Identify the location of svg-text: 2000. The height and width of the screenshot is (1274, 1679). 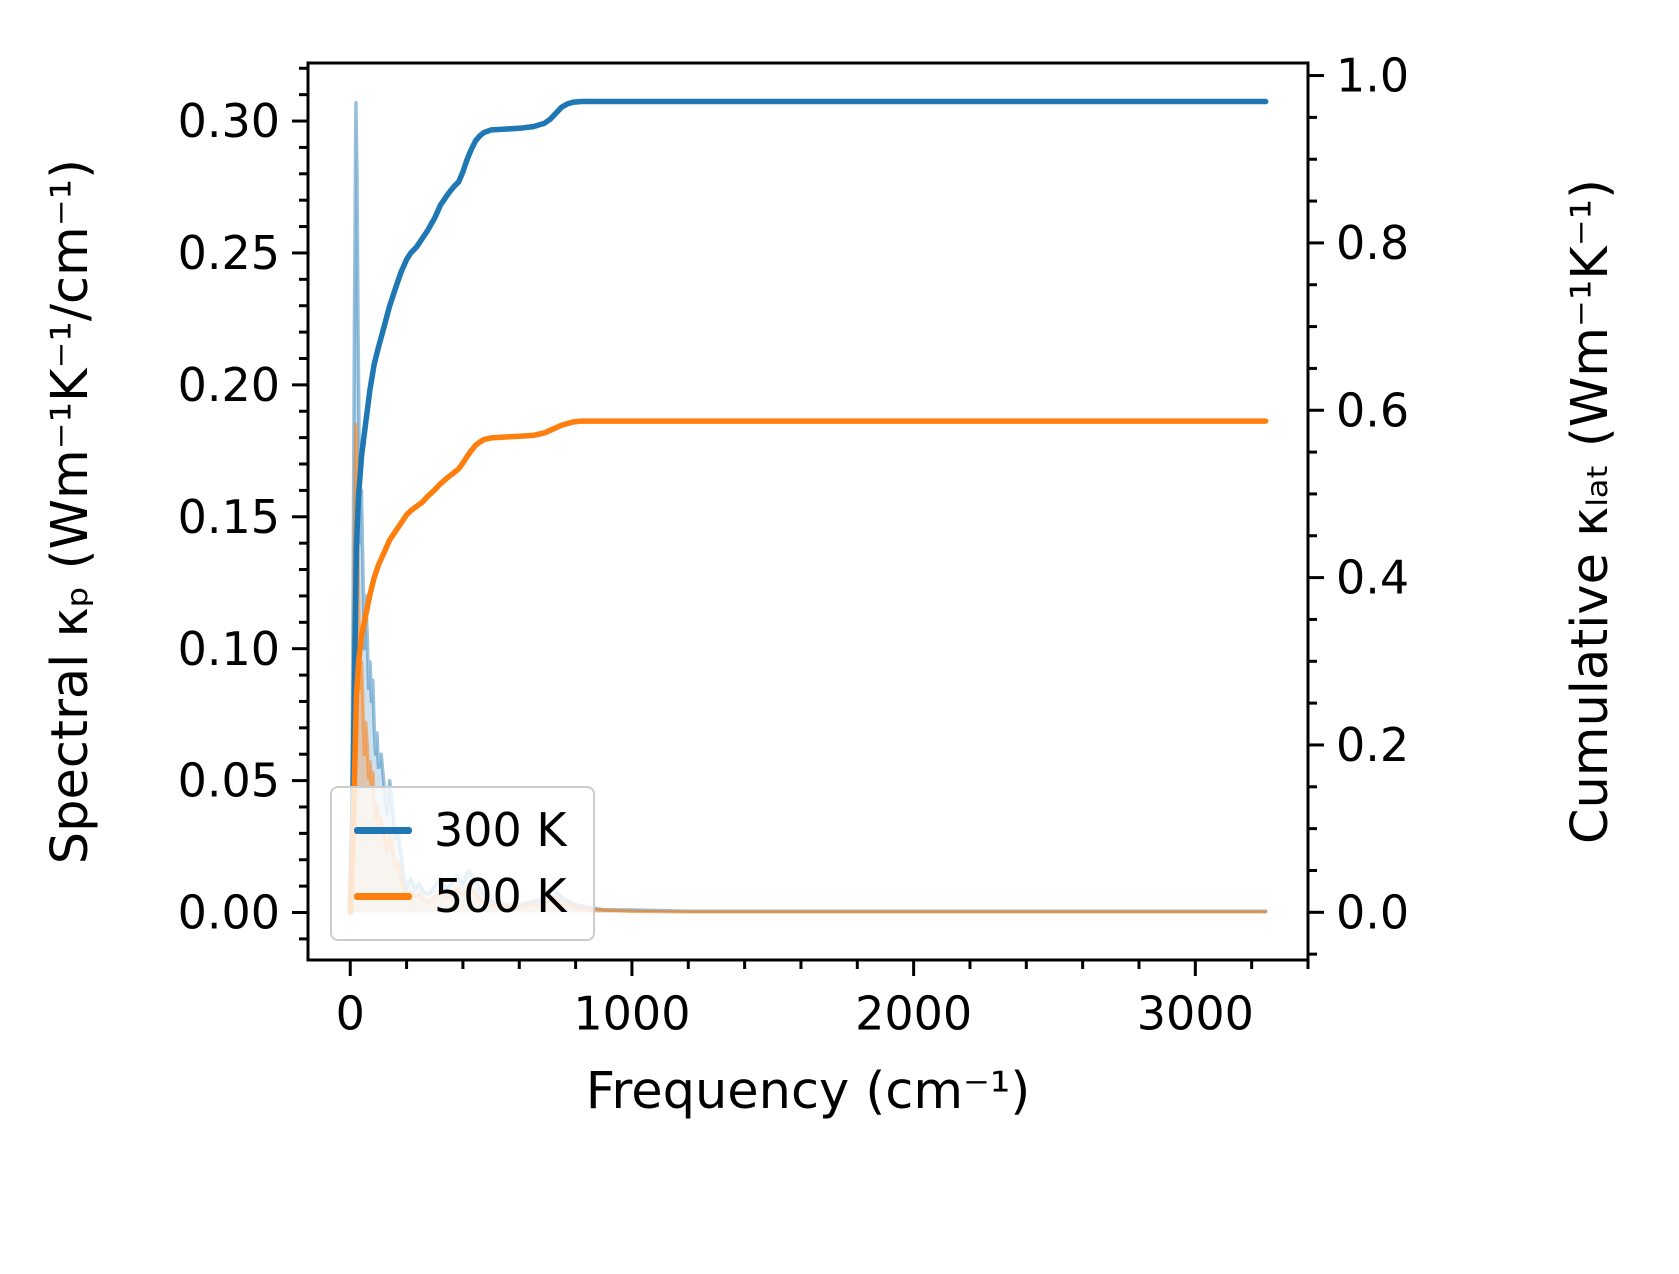
(913, 1014).